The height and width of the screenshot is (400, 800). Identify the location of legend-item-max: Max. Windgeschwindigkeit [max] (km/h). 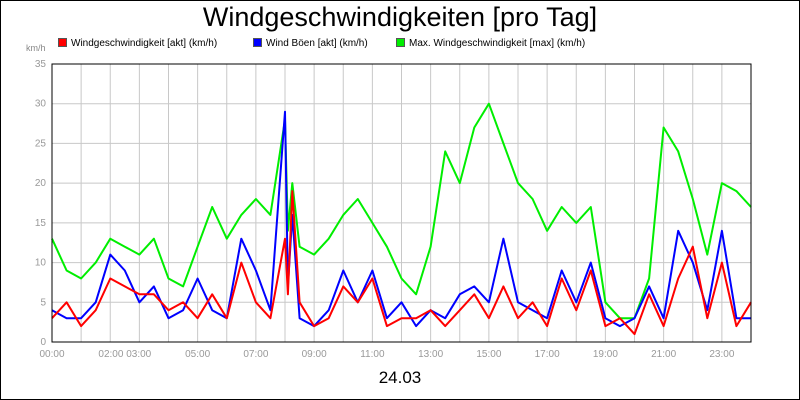
(490, 43).